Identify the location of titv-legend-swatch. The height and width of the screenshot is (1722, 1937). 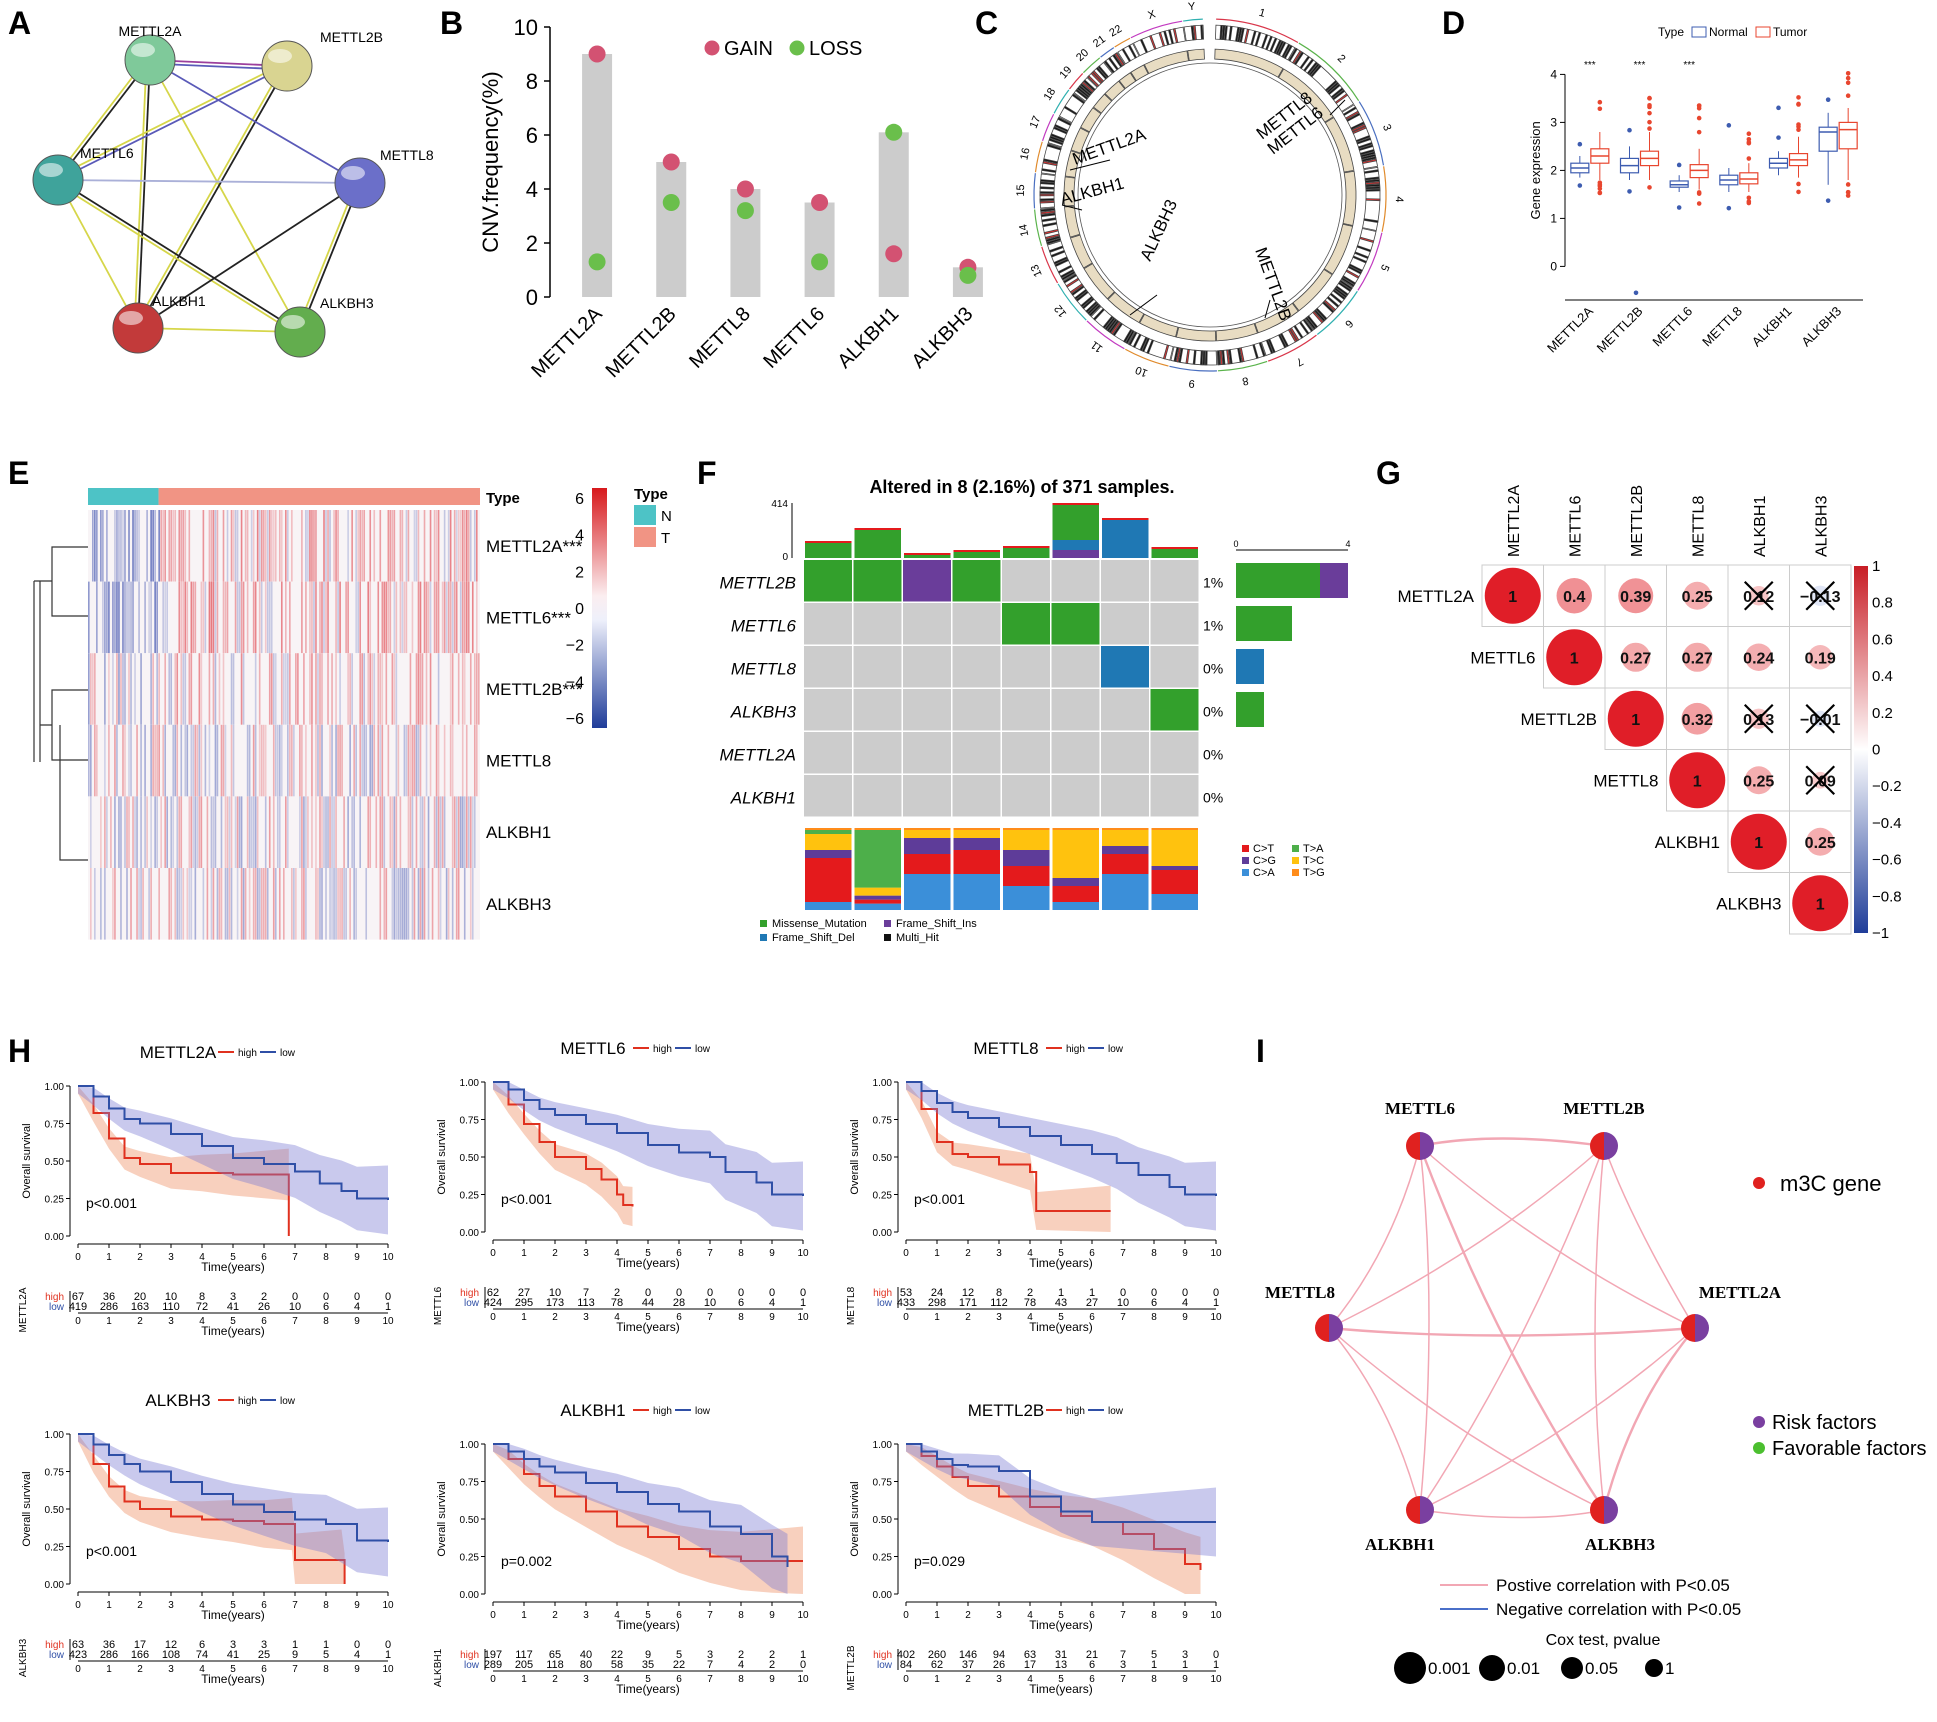
(1245, 872).